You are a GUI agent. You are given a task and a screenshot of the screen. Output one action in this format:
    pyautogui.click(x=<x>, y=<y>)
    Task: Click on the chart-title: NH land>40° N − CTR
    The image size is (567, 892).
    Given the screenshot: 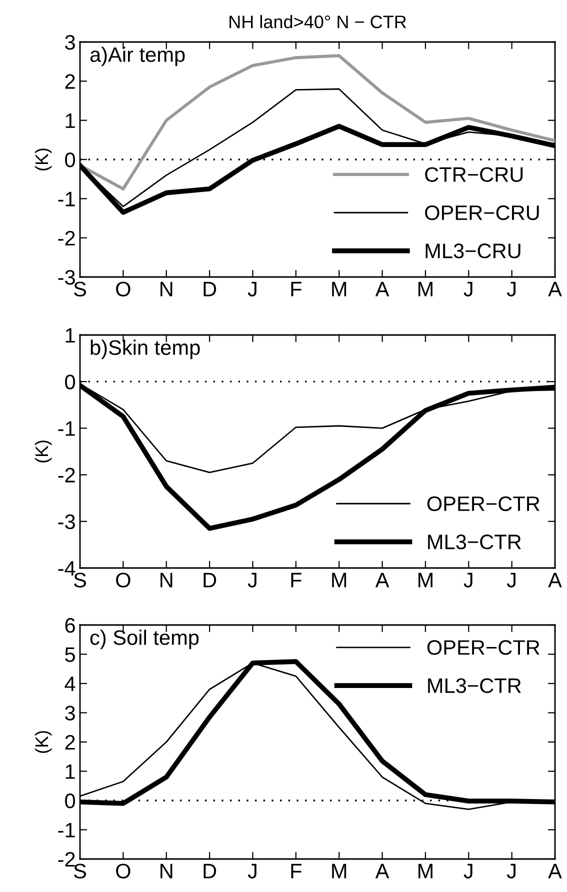 What is the action you would take?
    pyautogui.click(x=318, y=21)
    